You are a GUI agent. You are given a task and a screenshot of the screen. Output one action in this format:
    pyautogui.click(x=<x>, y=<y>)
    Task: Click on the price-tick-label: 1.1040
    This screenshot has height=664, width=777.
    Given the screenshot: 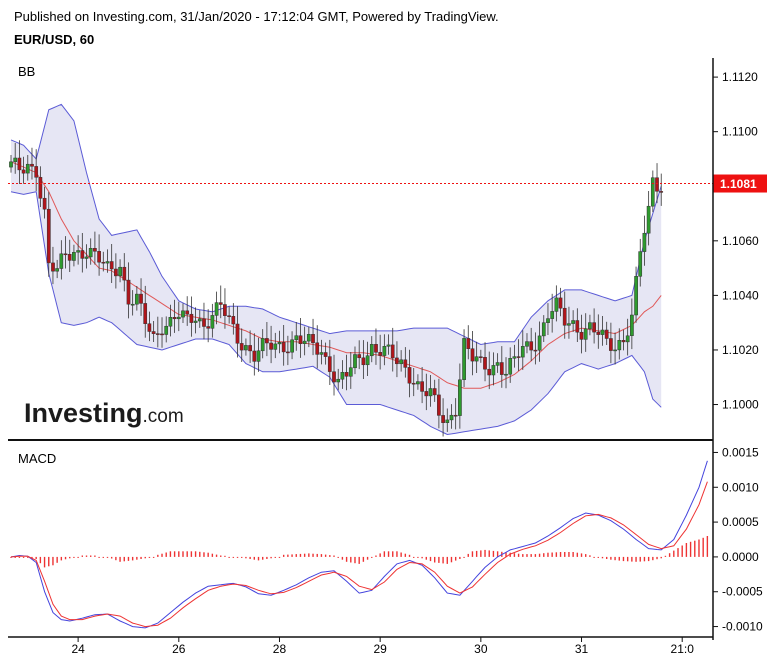 What is the action you would take?
    pyautogui.click(x=740, y=295)
    